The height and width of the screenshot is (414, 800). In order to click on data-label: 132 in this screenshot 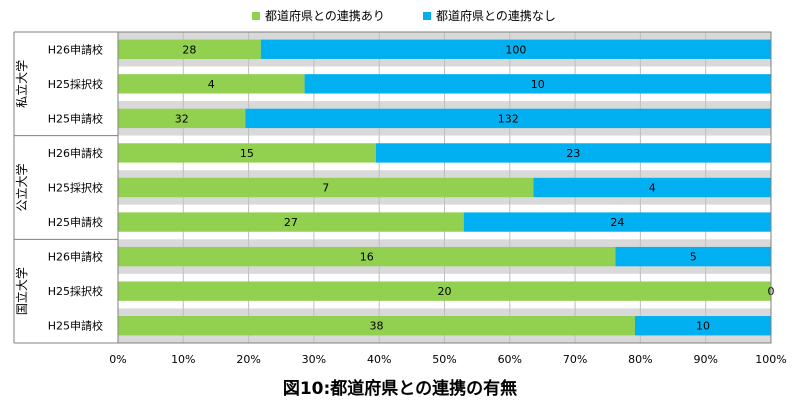, I will do `click(508, 118)`.